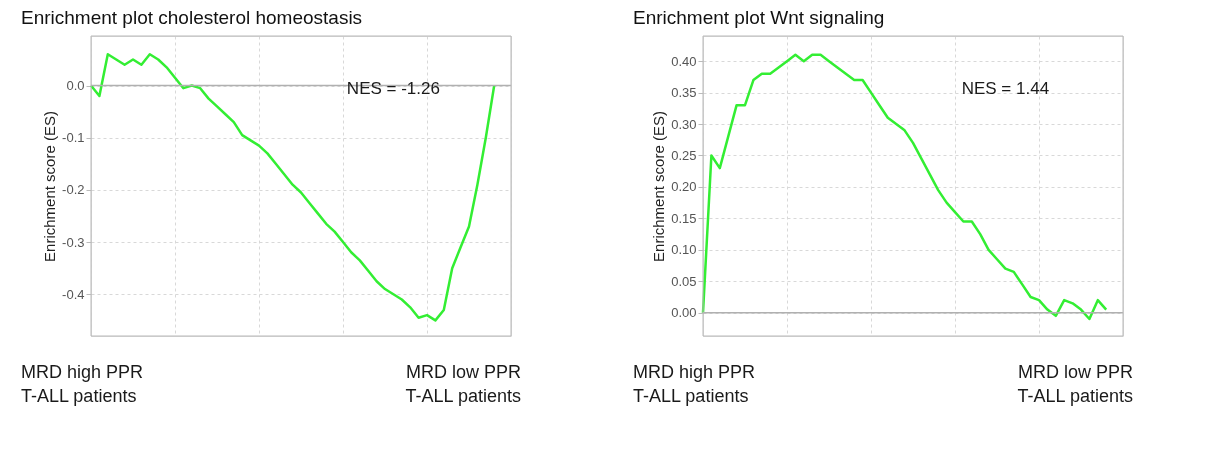  What do you see at coordinates (73, 190) in the screenshot?
I see `y-tick-label: -0.2` at bounding box center [73, 190].